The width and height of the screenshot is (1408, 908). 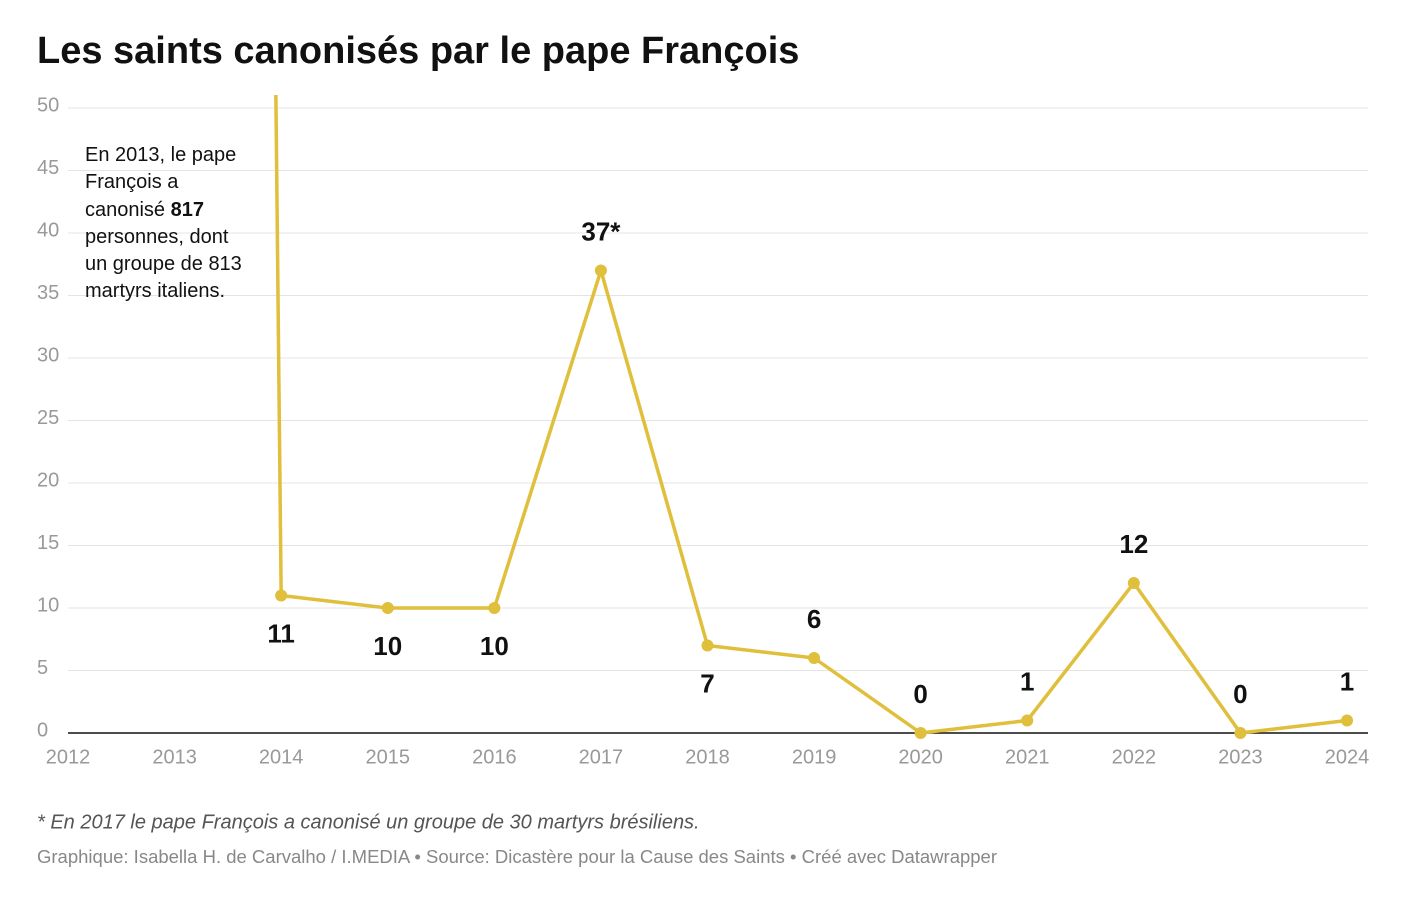 What do you see at coordinates (388, 757) in the screenshot?
I see `x-tick-label: 2015` at bounding box center [388, 757].